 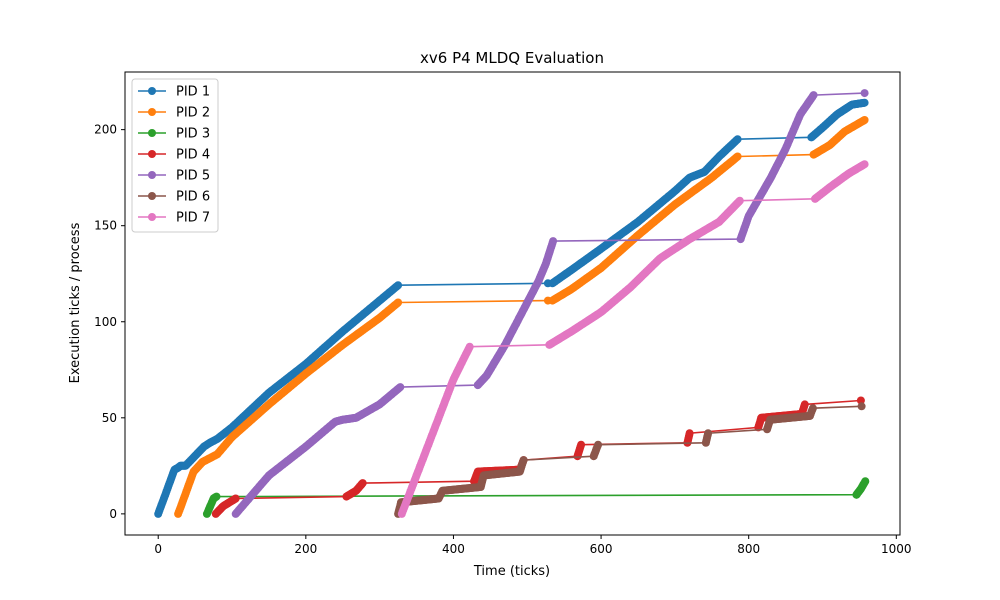 I want to click on x-tick-label: 1000, so click(x=896, y=549).